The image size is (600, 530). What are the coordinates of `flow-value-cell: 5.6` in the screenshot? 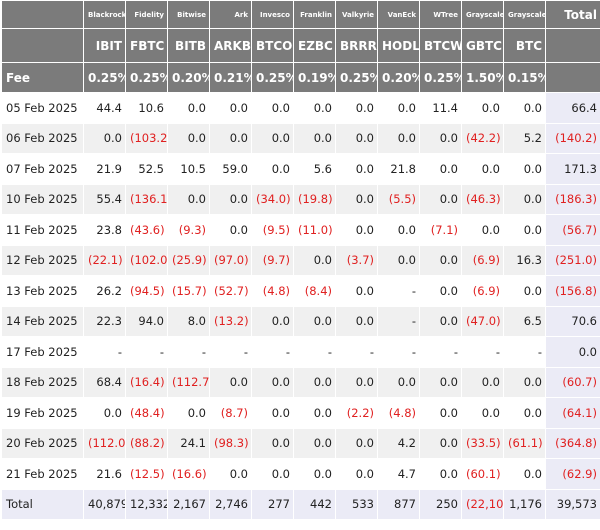 It's located at (314, 169).